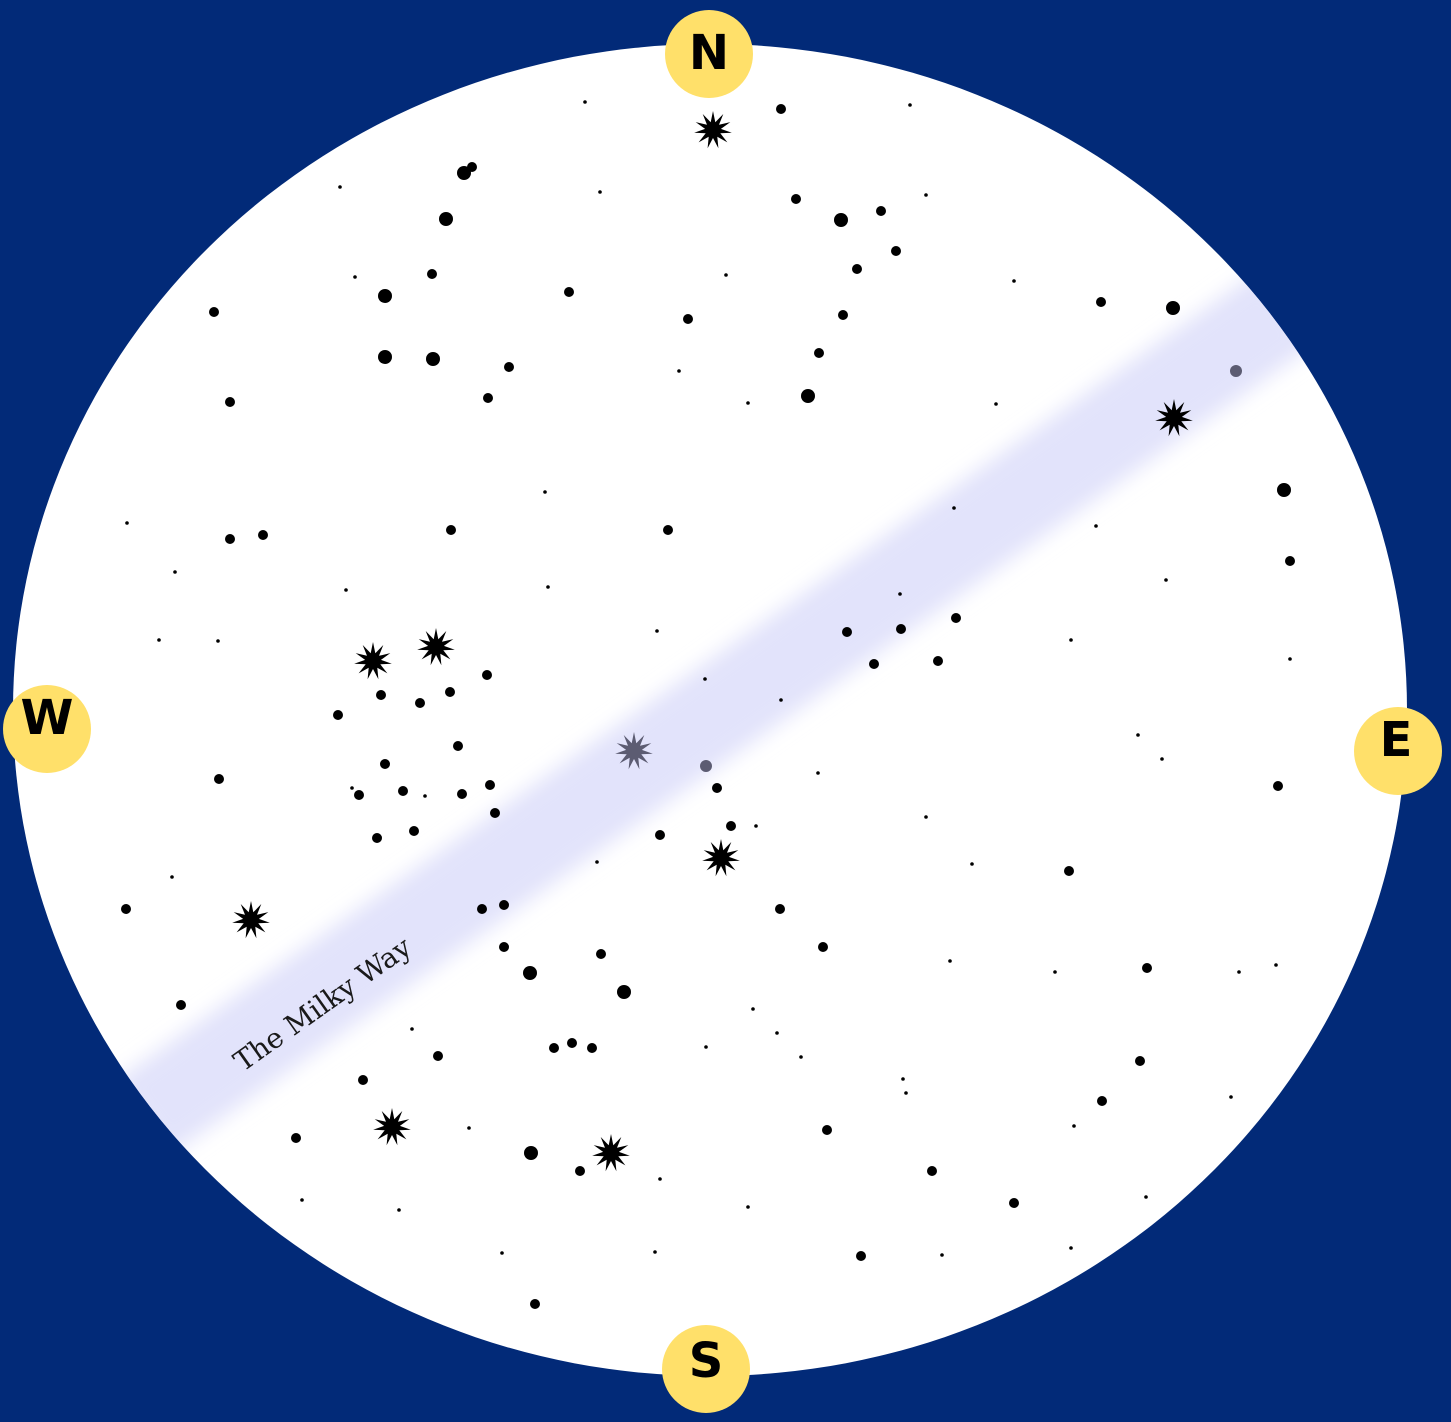 Image resolution: width=1451 pixels, height=1422 pixels. I want to click on compass-south: S, so click(706, 1369).